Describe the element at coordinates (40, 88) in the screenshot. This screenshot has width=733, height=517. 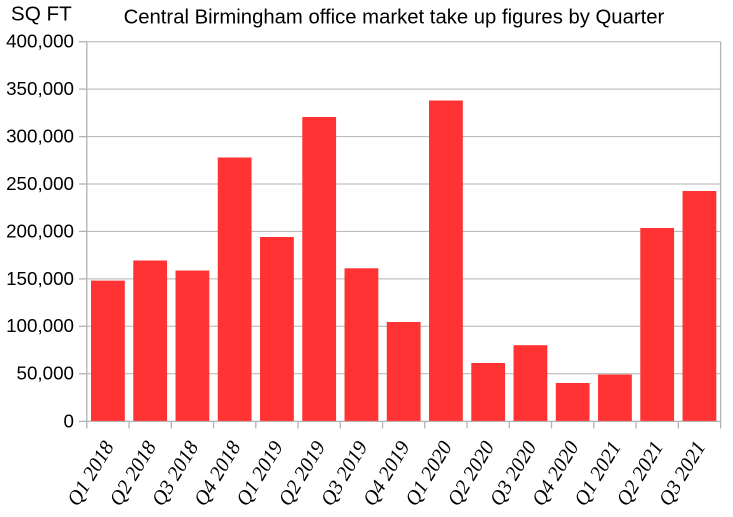
I see `svg-text: 350,000` at that location.